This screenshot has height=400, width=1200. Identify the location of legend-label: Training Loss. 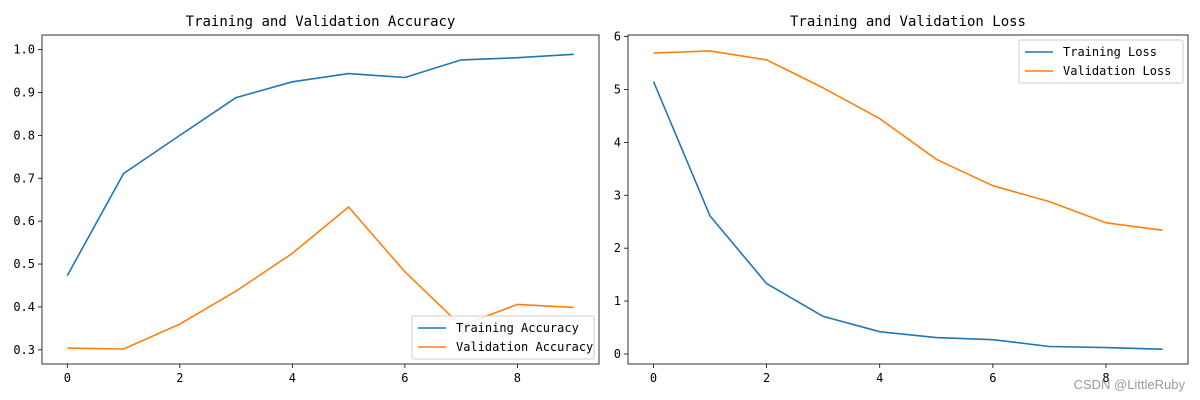
(1110, 52).